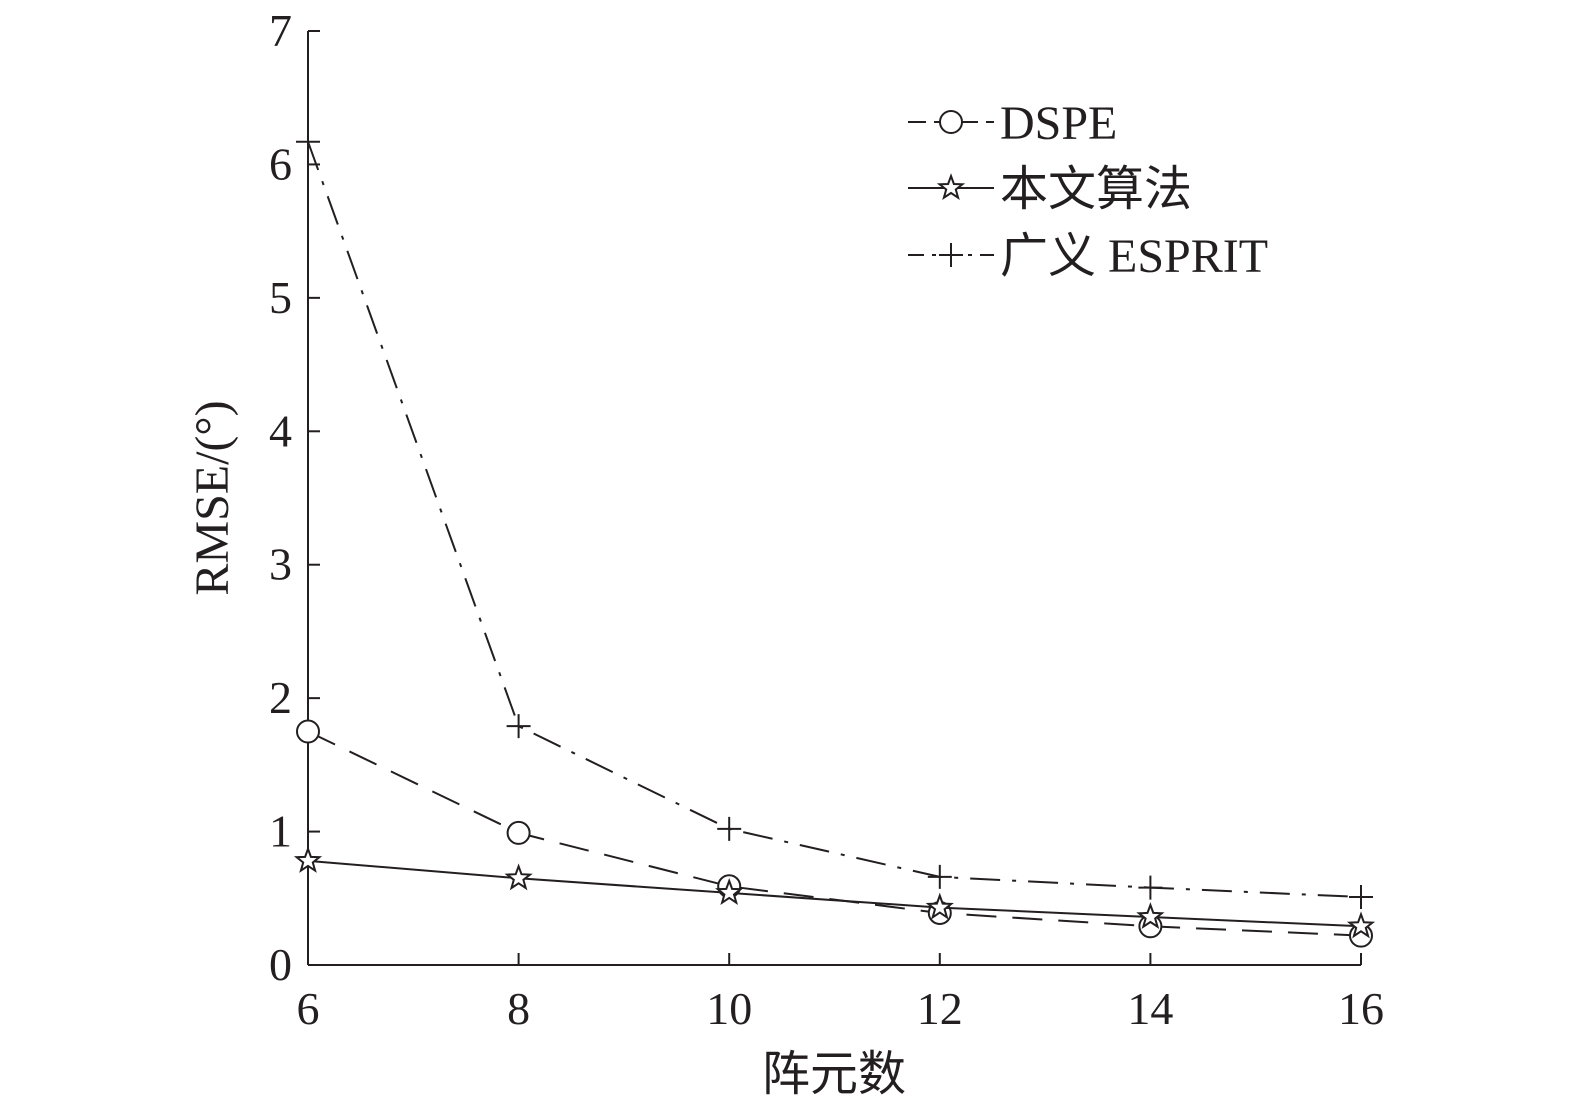  Describe the element at coordinates (729, 1008) in the screenshot. I see `x-tick-label: 10` at that location.